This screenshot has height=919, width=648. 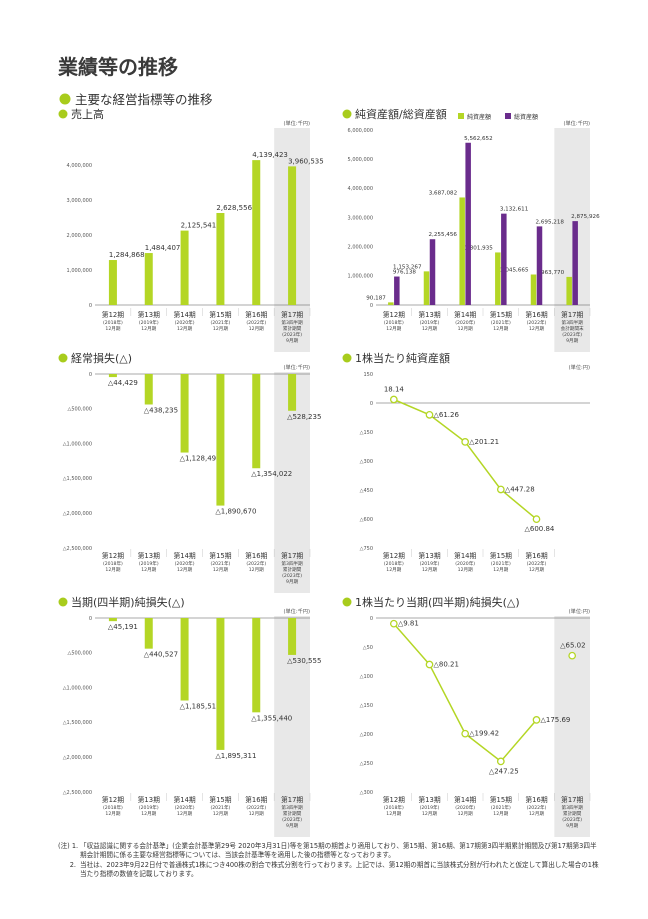 What do you see at coordinates (501, 314) in the screenshot?
I see `category-label: 第15期` at bounding box center [501, 314].